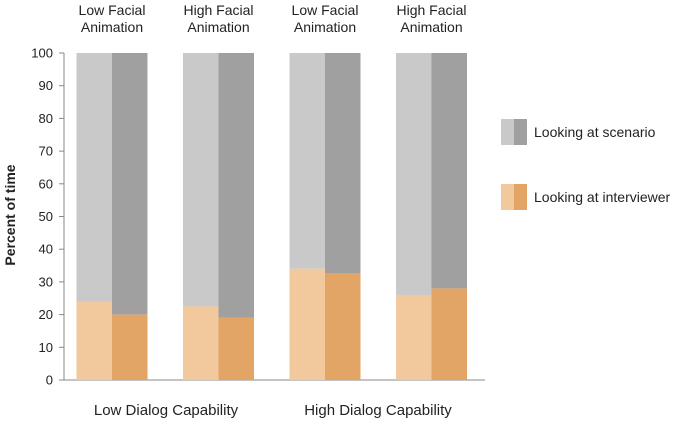 Image resolution: width=679 pixels, height=422 pixels. What do you see at coordinates (595, 132) in the screenshot?
I see `legend-label: Looking at scenario` at bounding box center [595, 132].